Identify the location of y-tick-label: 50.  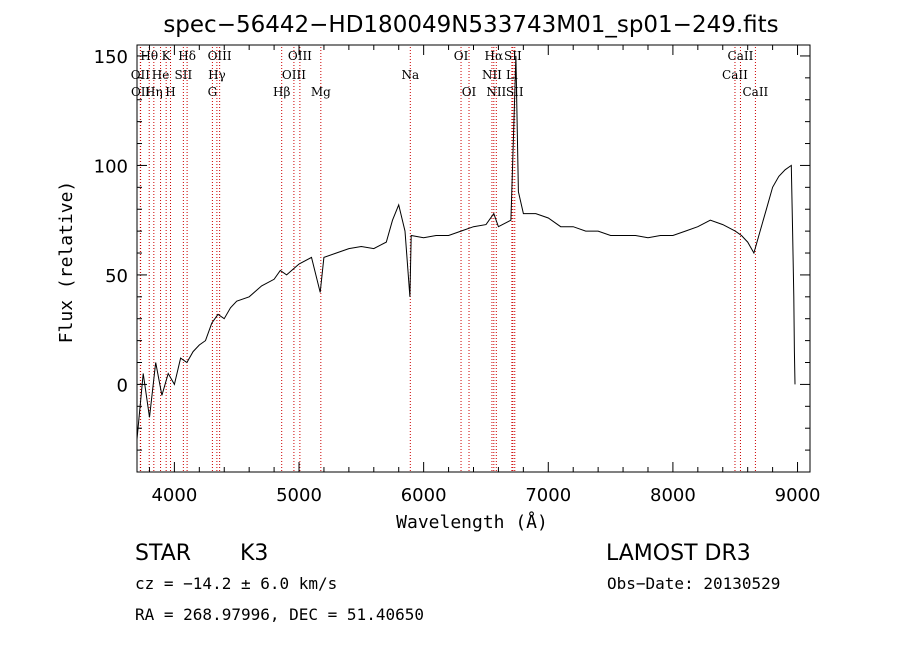
(116, 276).